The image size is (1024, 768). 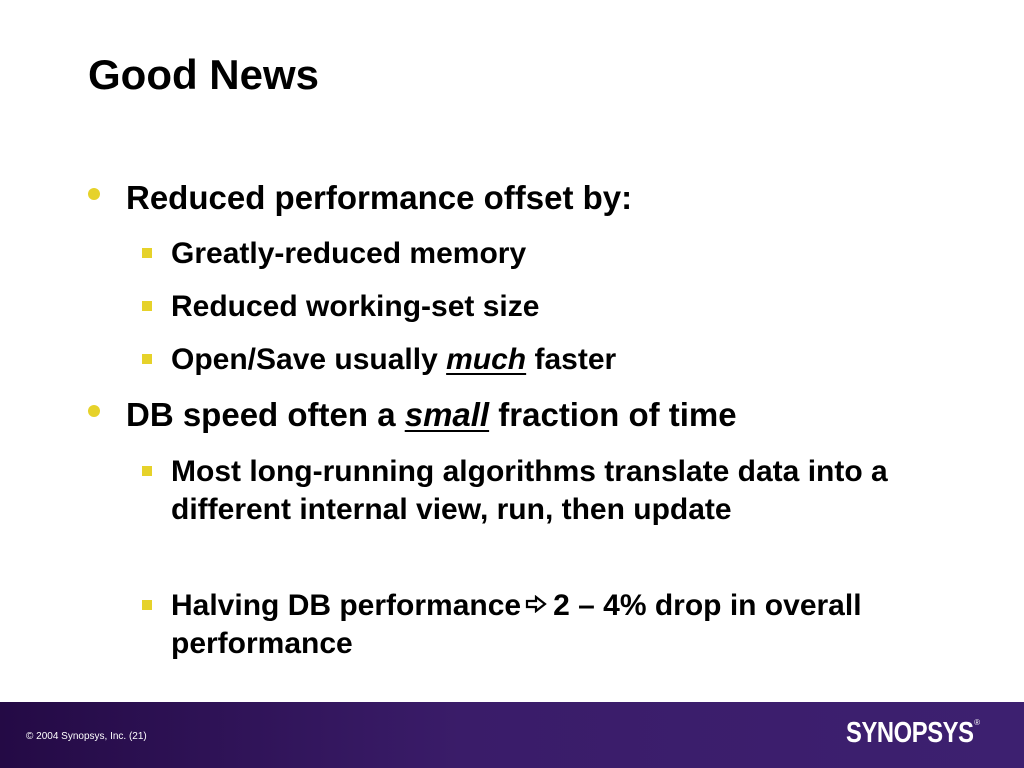 What do you see at coordinates (355, 306) in the screenshot?
I see `sub-bullet-1-2: Reduced working-set size` at bounding box center [355, 306].